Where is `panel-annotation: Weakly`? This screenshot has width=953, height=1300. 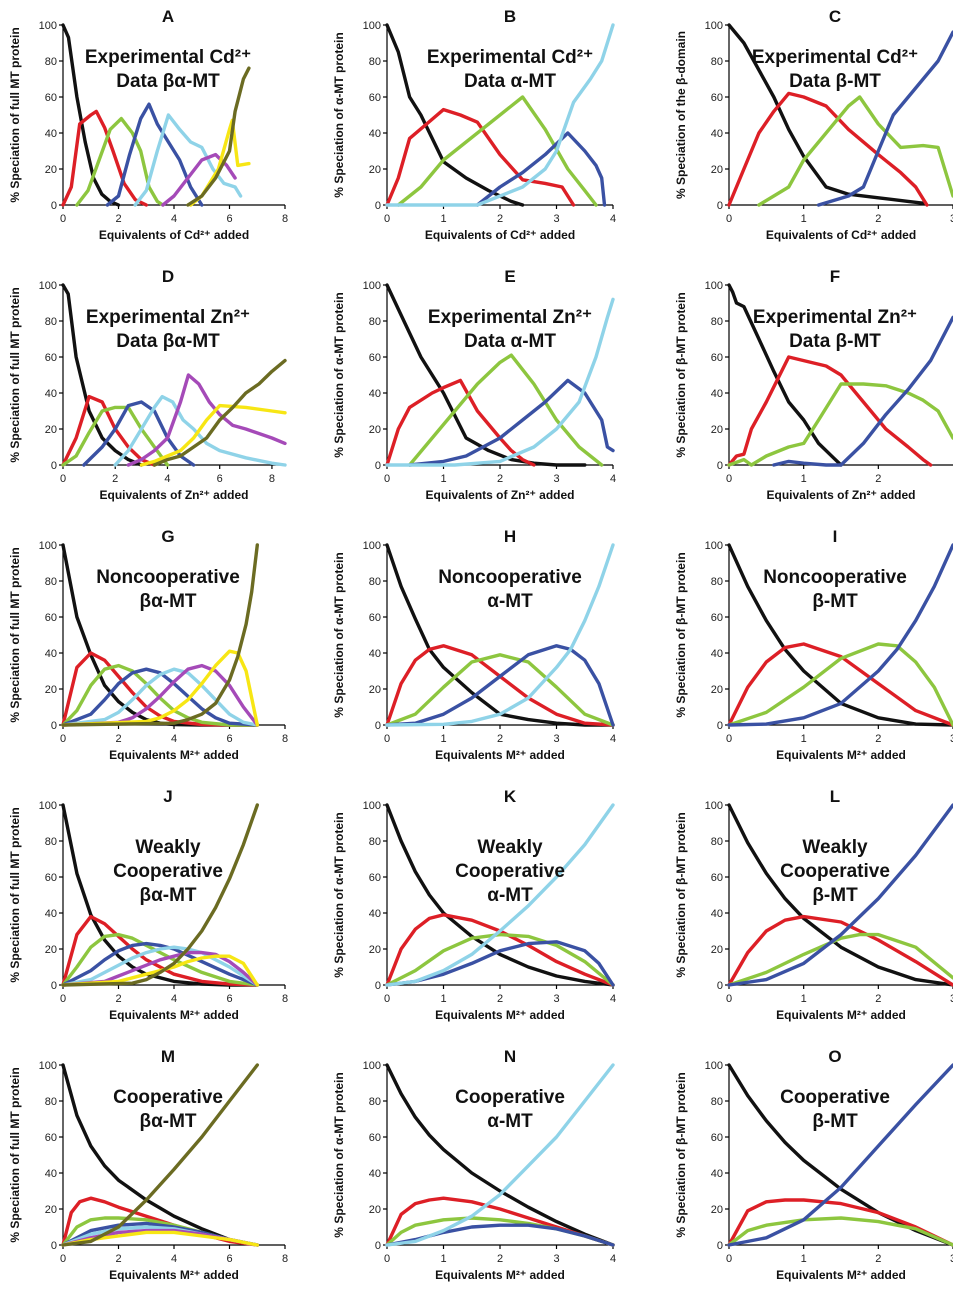 panel-annotation: Weakly is located at coordinates (510, 847).